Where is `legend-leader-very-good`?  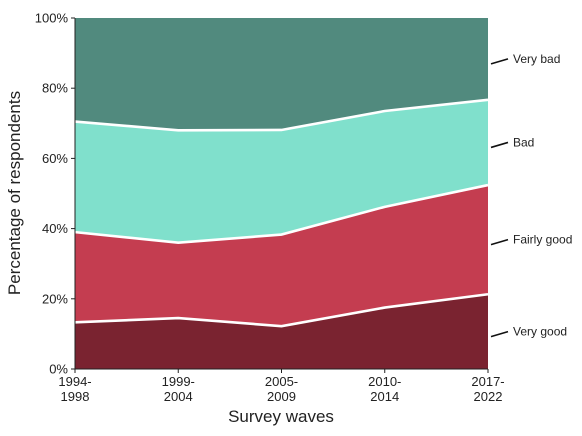
legend-leader-very-good is located at coordinates (499, 334).